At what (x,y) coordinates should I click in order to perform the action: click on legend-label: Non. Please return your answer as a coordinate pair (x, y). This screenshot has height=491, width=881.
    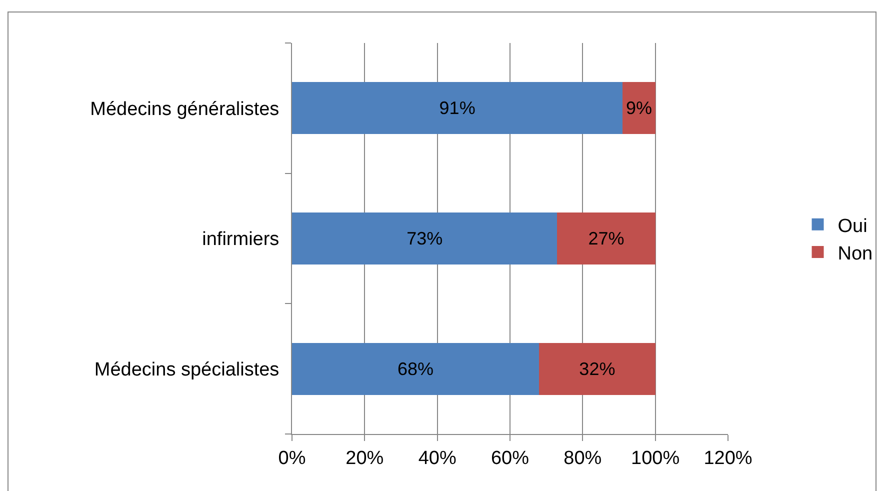
    Looking at the image, I should click on (855, 253).